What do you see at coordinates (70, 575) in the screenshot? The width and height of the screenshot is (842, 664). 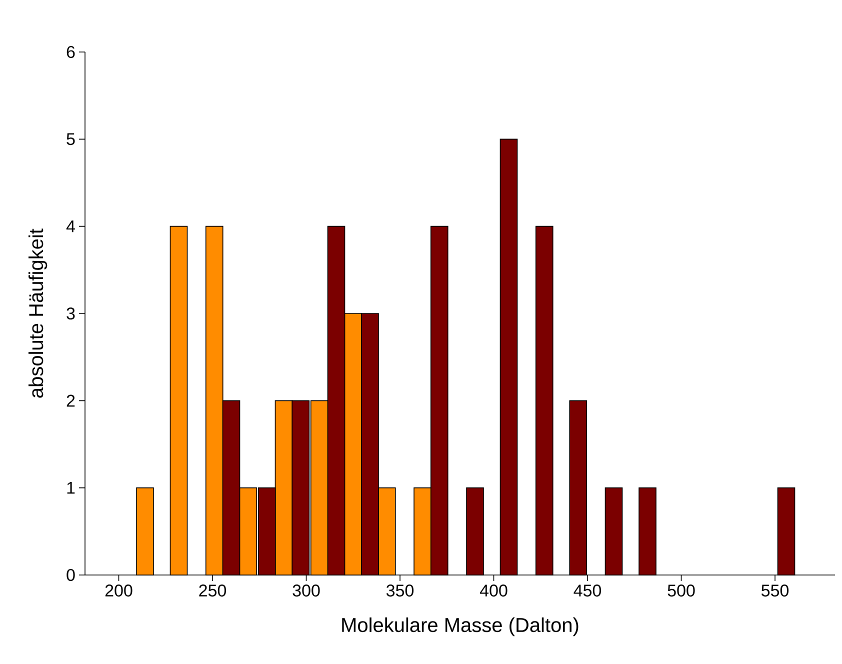 I see `y-tick-label: 0` at bounding box center [70, 575].